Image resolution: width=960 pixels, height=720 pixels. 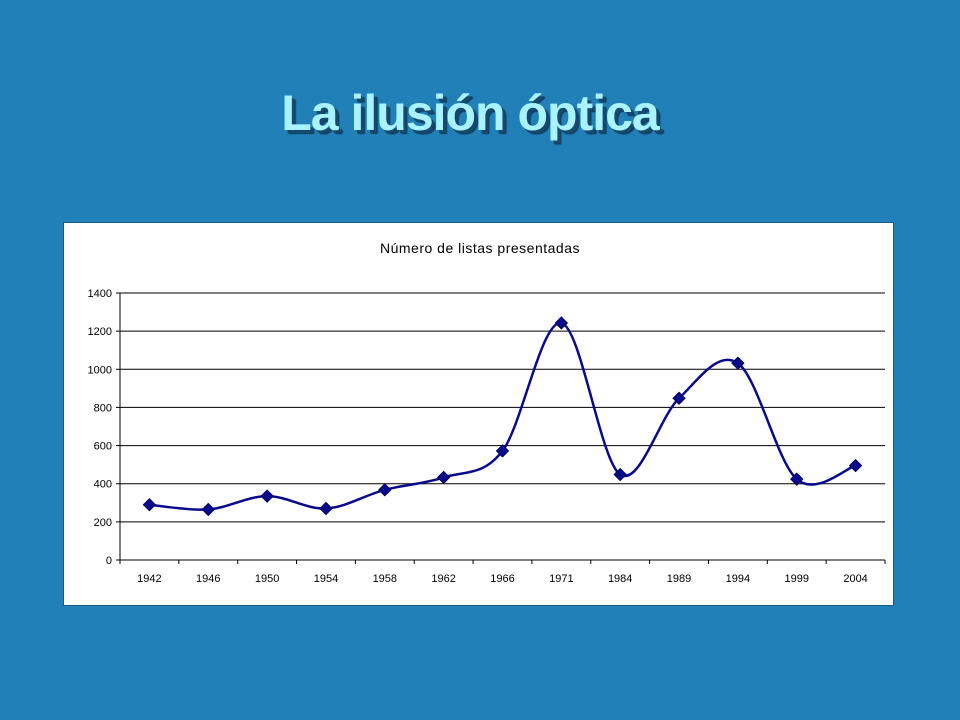 What do you see at coordinates (208, 579) in the screenshot?
I see `x-tick-label: 1946` at bounding box center [208, 579].